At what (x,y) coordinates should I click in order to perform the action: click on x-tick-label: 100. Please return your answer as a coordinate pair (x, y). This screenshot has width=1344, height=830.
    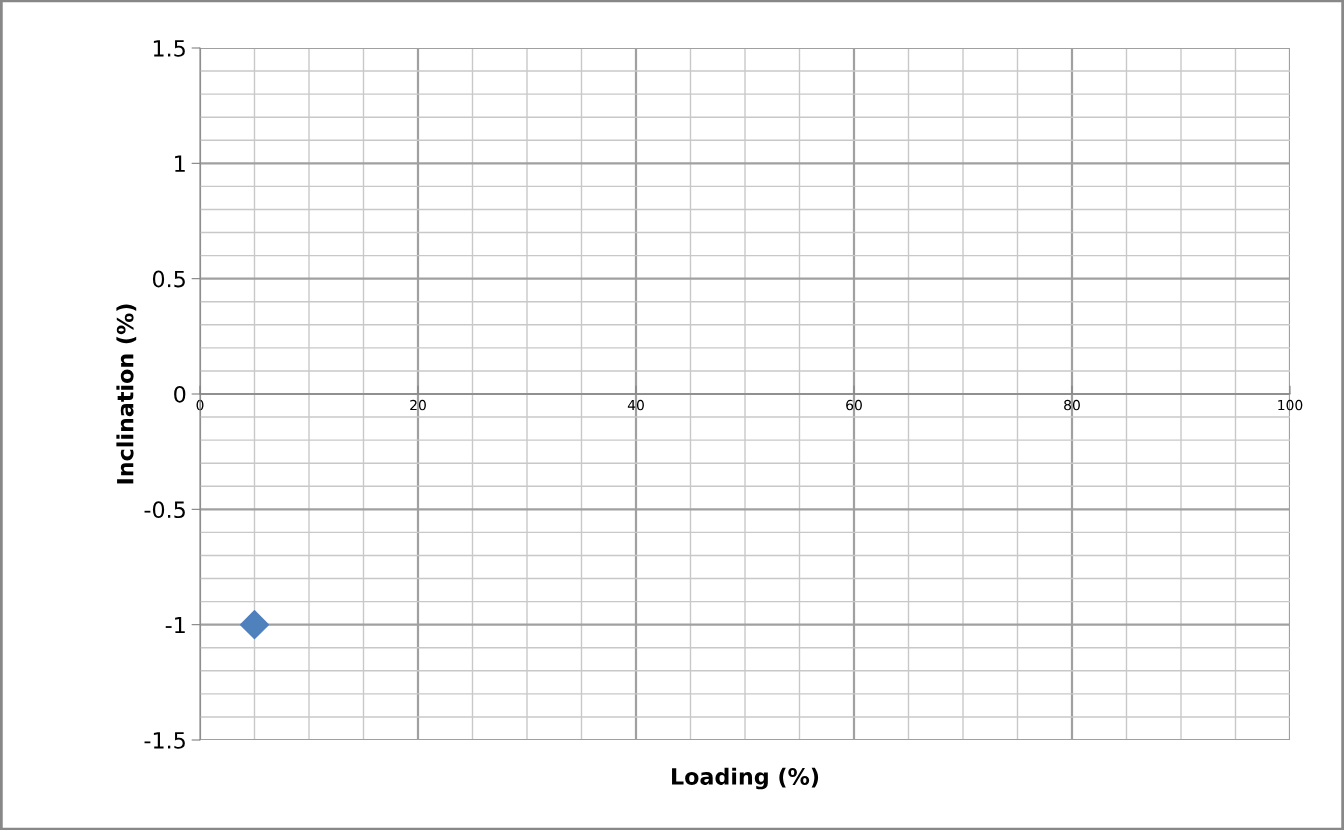
    Looking at the image, I should click on (1290, 405).